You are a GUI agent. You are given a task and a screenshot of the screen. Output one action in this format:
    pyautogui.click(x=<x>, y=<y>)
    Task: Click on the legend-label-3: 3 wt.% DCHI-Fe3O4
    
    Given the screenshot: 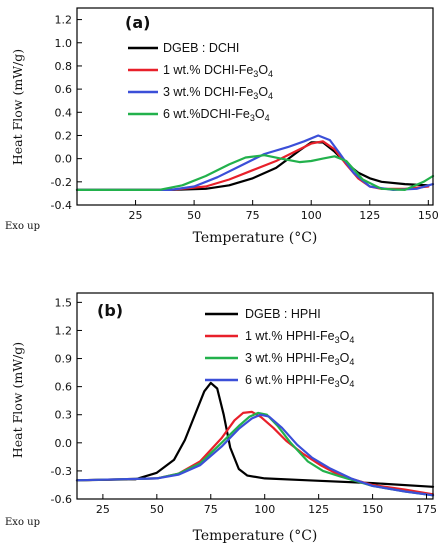 What is the action you would take?
    pyautogui.click(x=218, y=93)
    